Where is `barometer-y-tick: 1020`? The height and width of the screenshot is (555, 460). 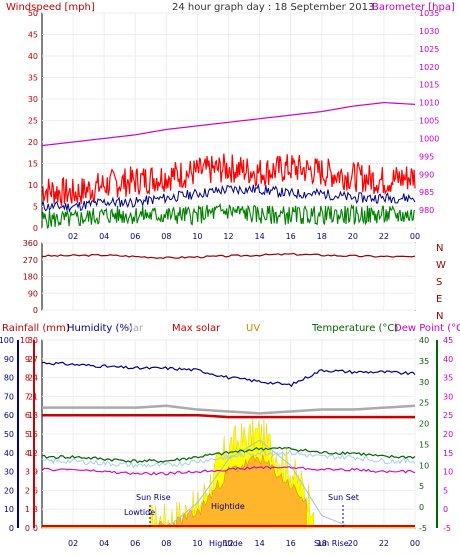
barometer-y-tick: 1020 is located at coordinates (429, 67).